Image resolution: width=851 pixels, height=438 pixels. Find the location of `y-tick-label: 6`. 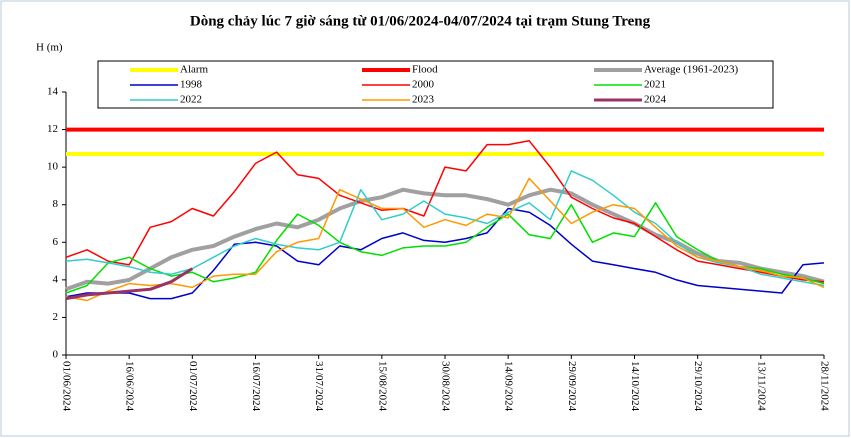

y-tick-label: 6 is located at coordinates (56, 242).